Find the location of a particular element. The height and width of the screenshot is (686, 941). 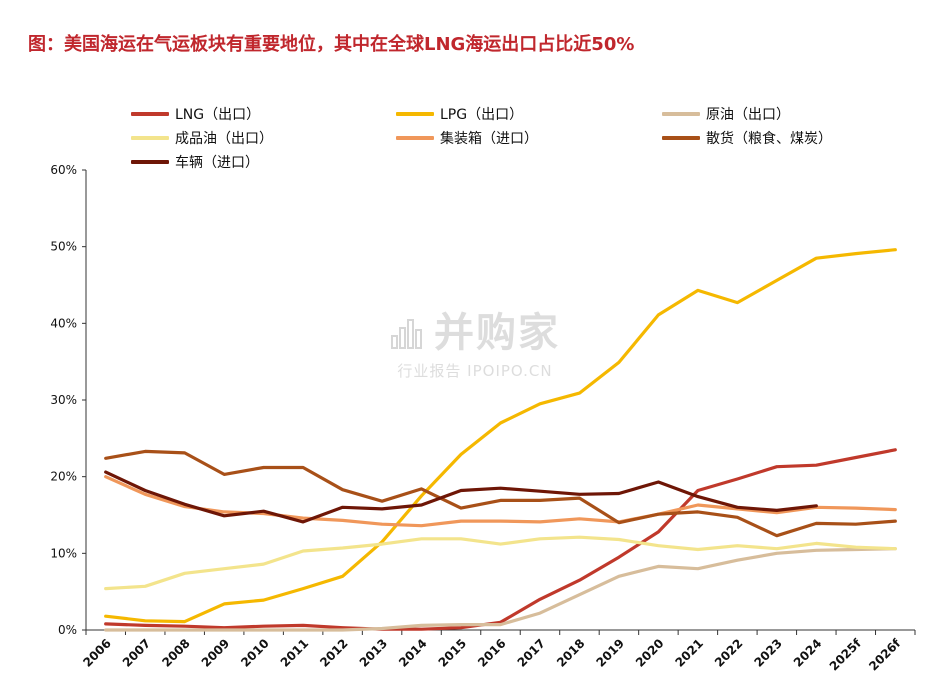

legend-item-lpg: LPG（出口） is located at coordinates (459, 114).